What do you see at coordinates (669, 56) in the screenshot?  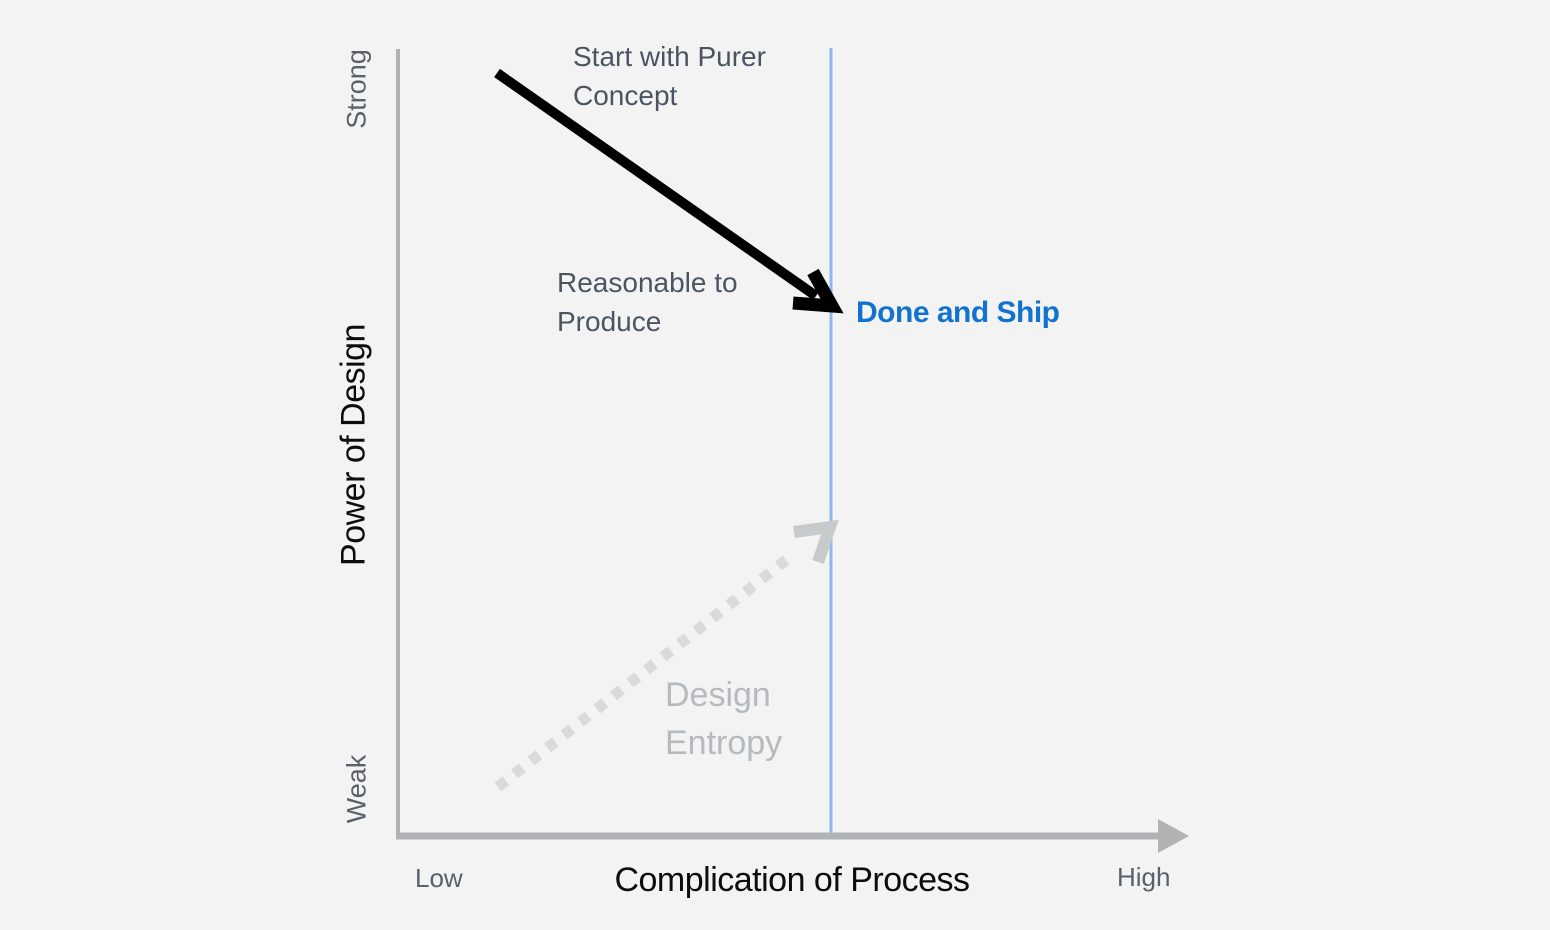 I see `start-note-line1: Start with Purer` at bounding box center [669, 56].